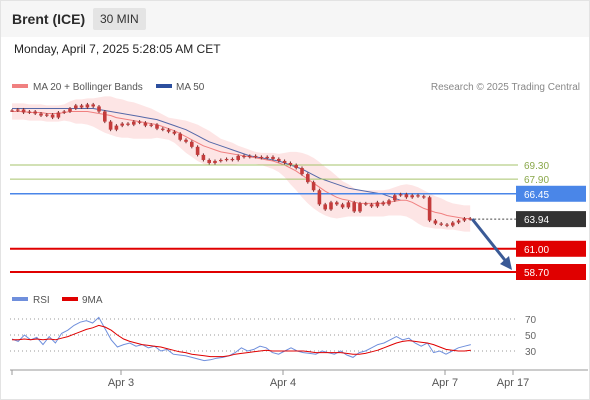 The height and width of the screenshot is (400, 590). What do you see at coordinates (295, 19) in the screenshot?
I see `header-bar: Brent (ICE) 30 MIN` at bounding box center [295, 19].